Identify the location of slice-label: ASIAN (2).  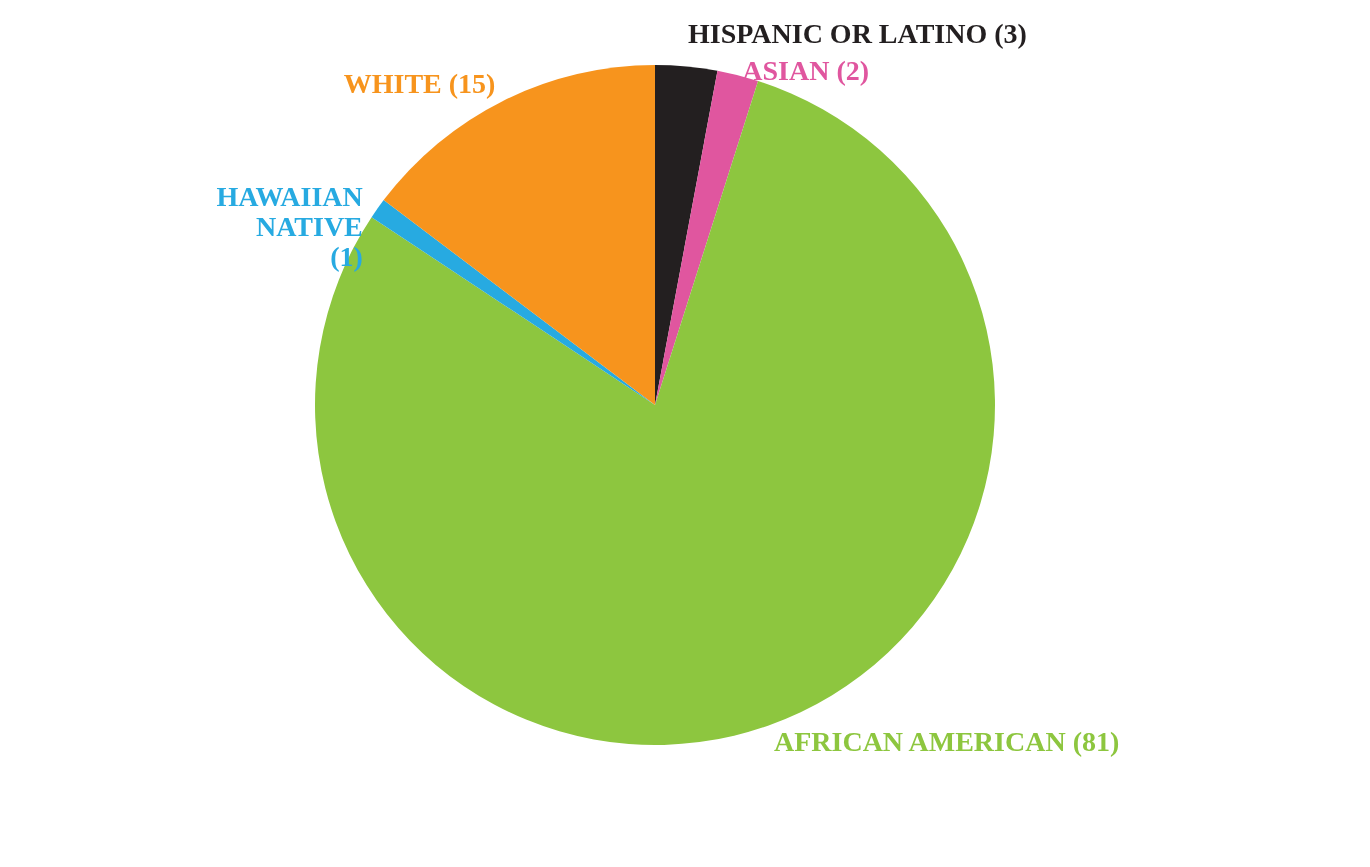
(806, 70).